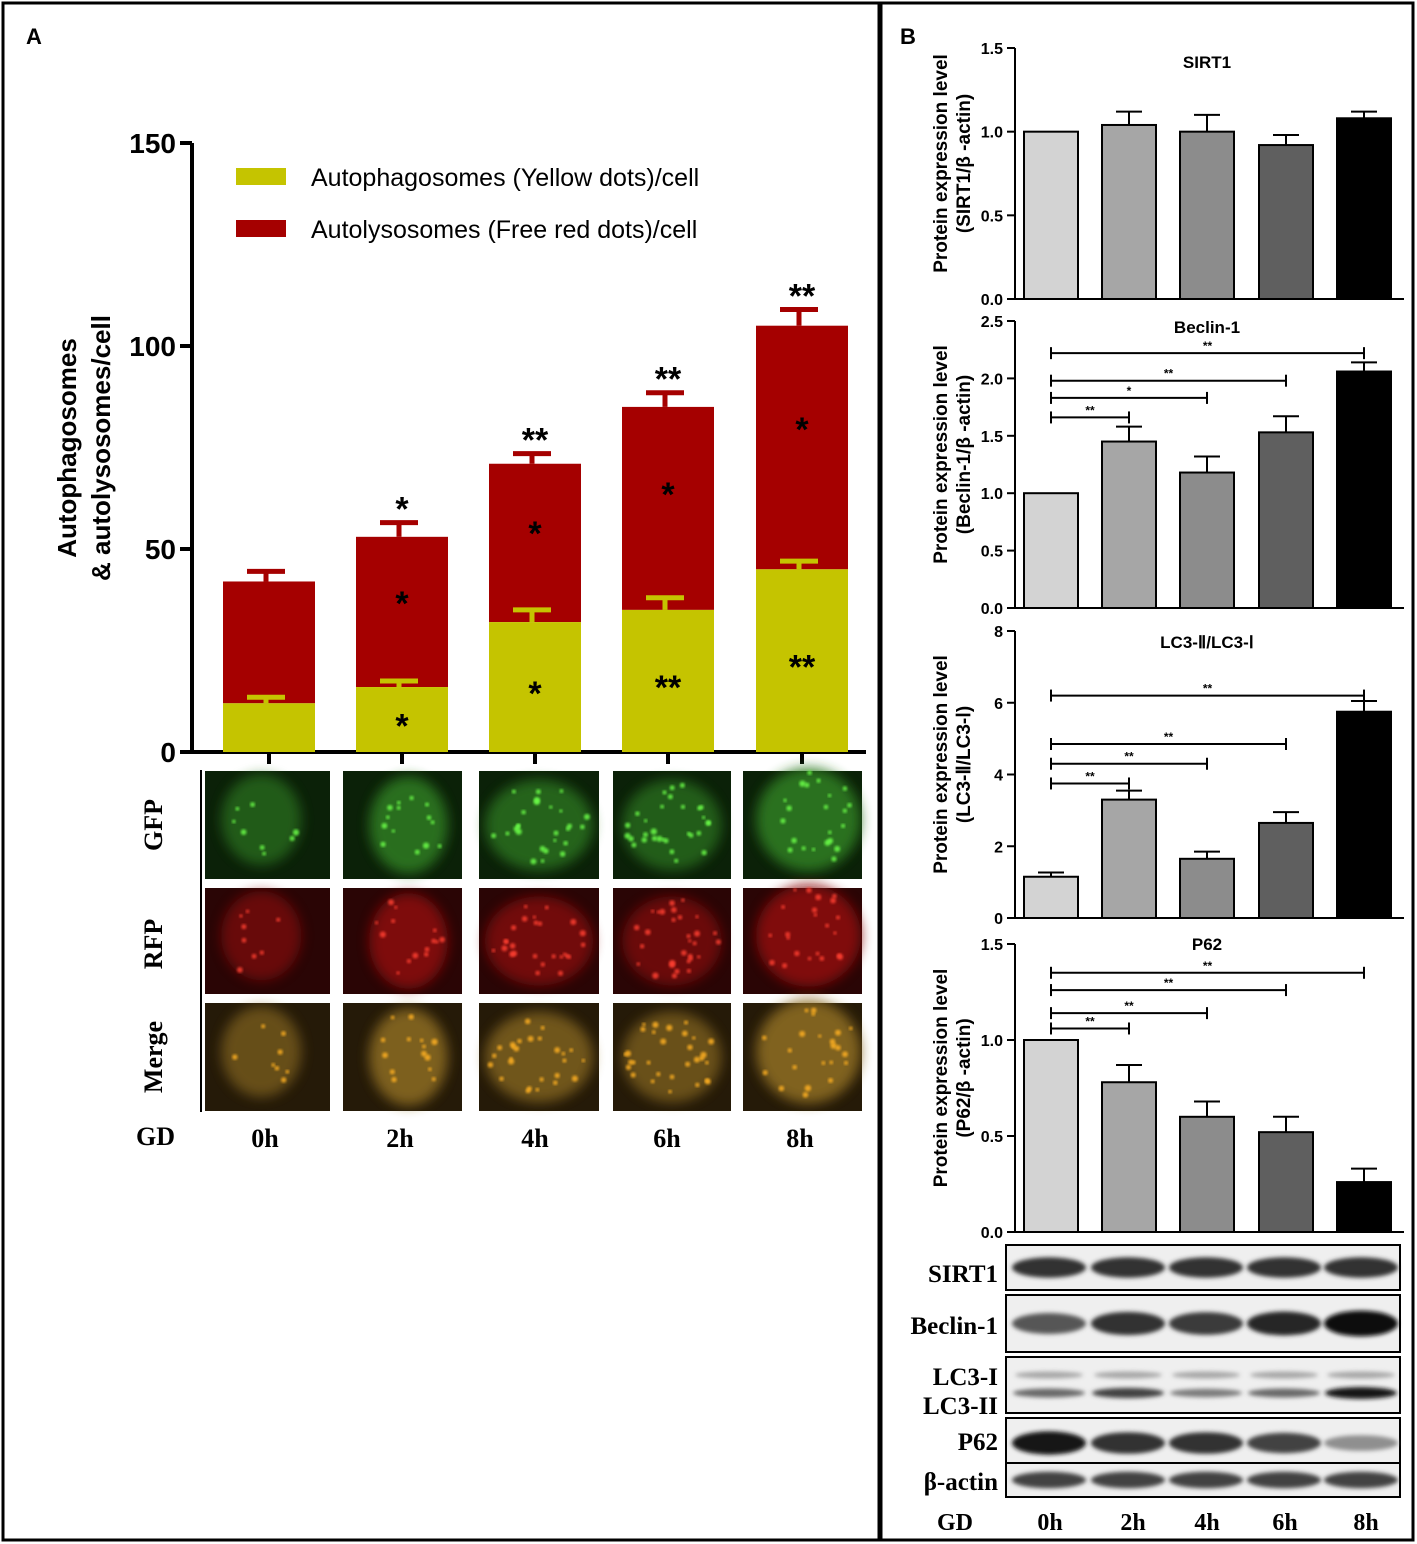 The width and height of the screenshot is (1417, 1544). What do you see at coordinates (1207, 327) in the screenshot?
I see `chart-title: Beclin-1` at bounding box center [1207, 327].